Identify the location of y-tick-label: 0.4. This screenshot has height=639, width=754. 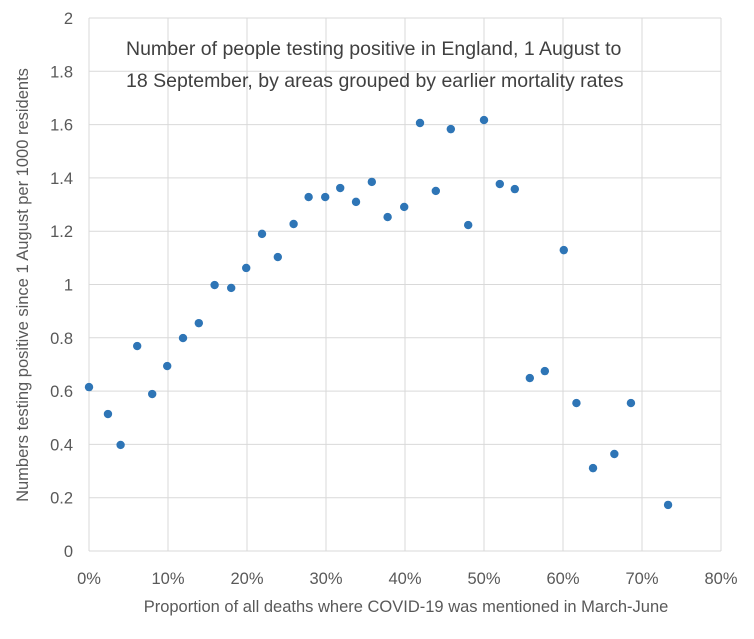
(61, 445).